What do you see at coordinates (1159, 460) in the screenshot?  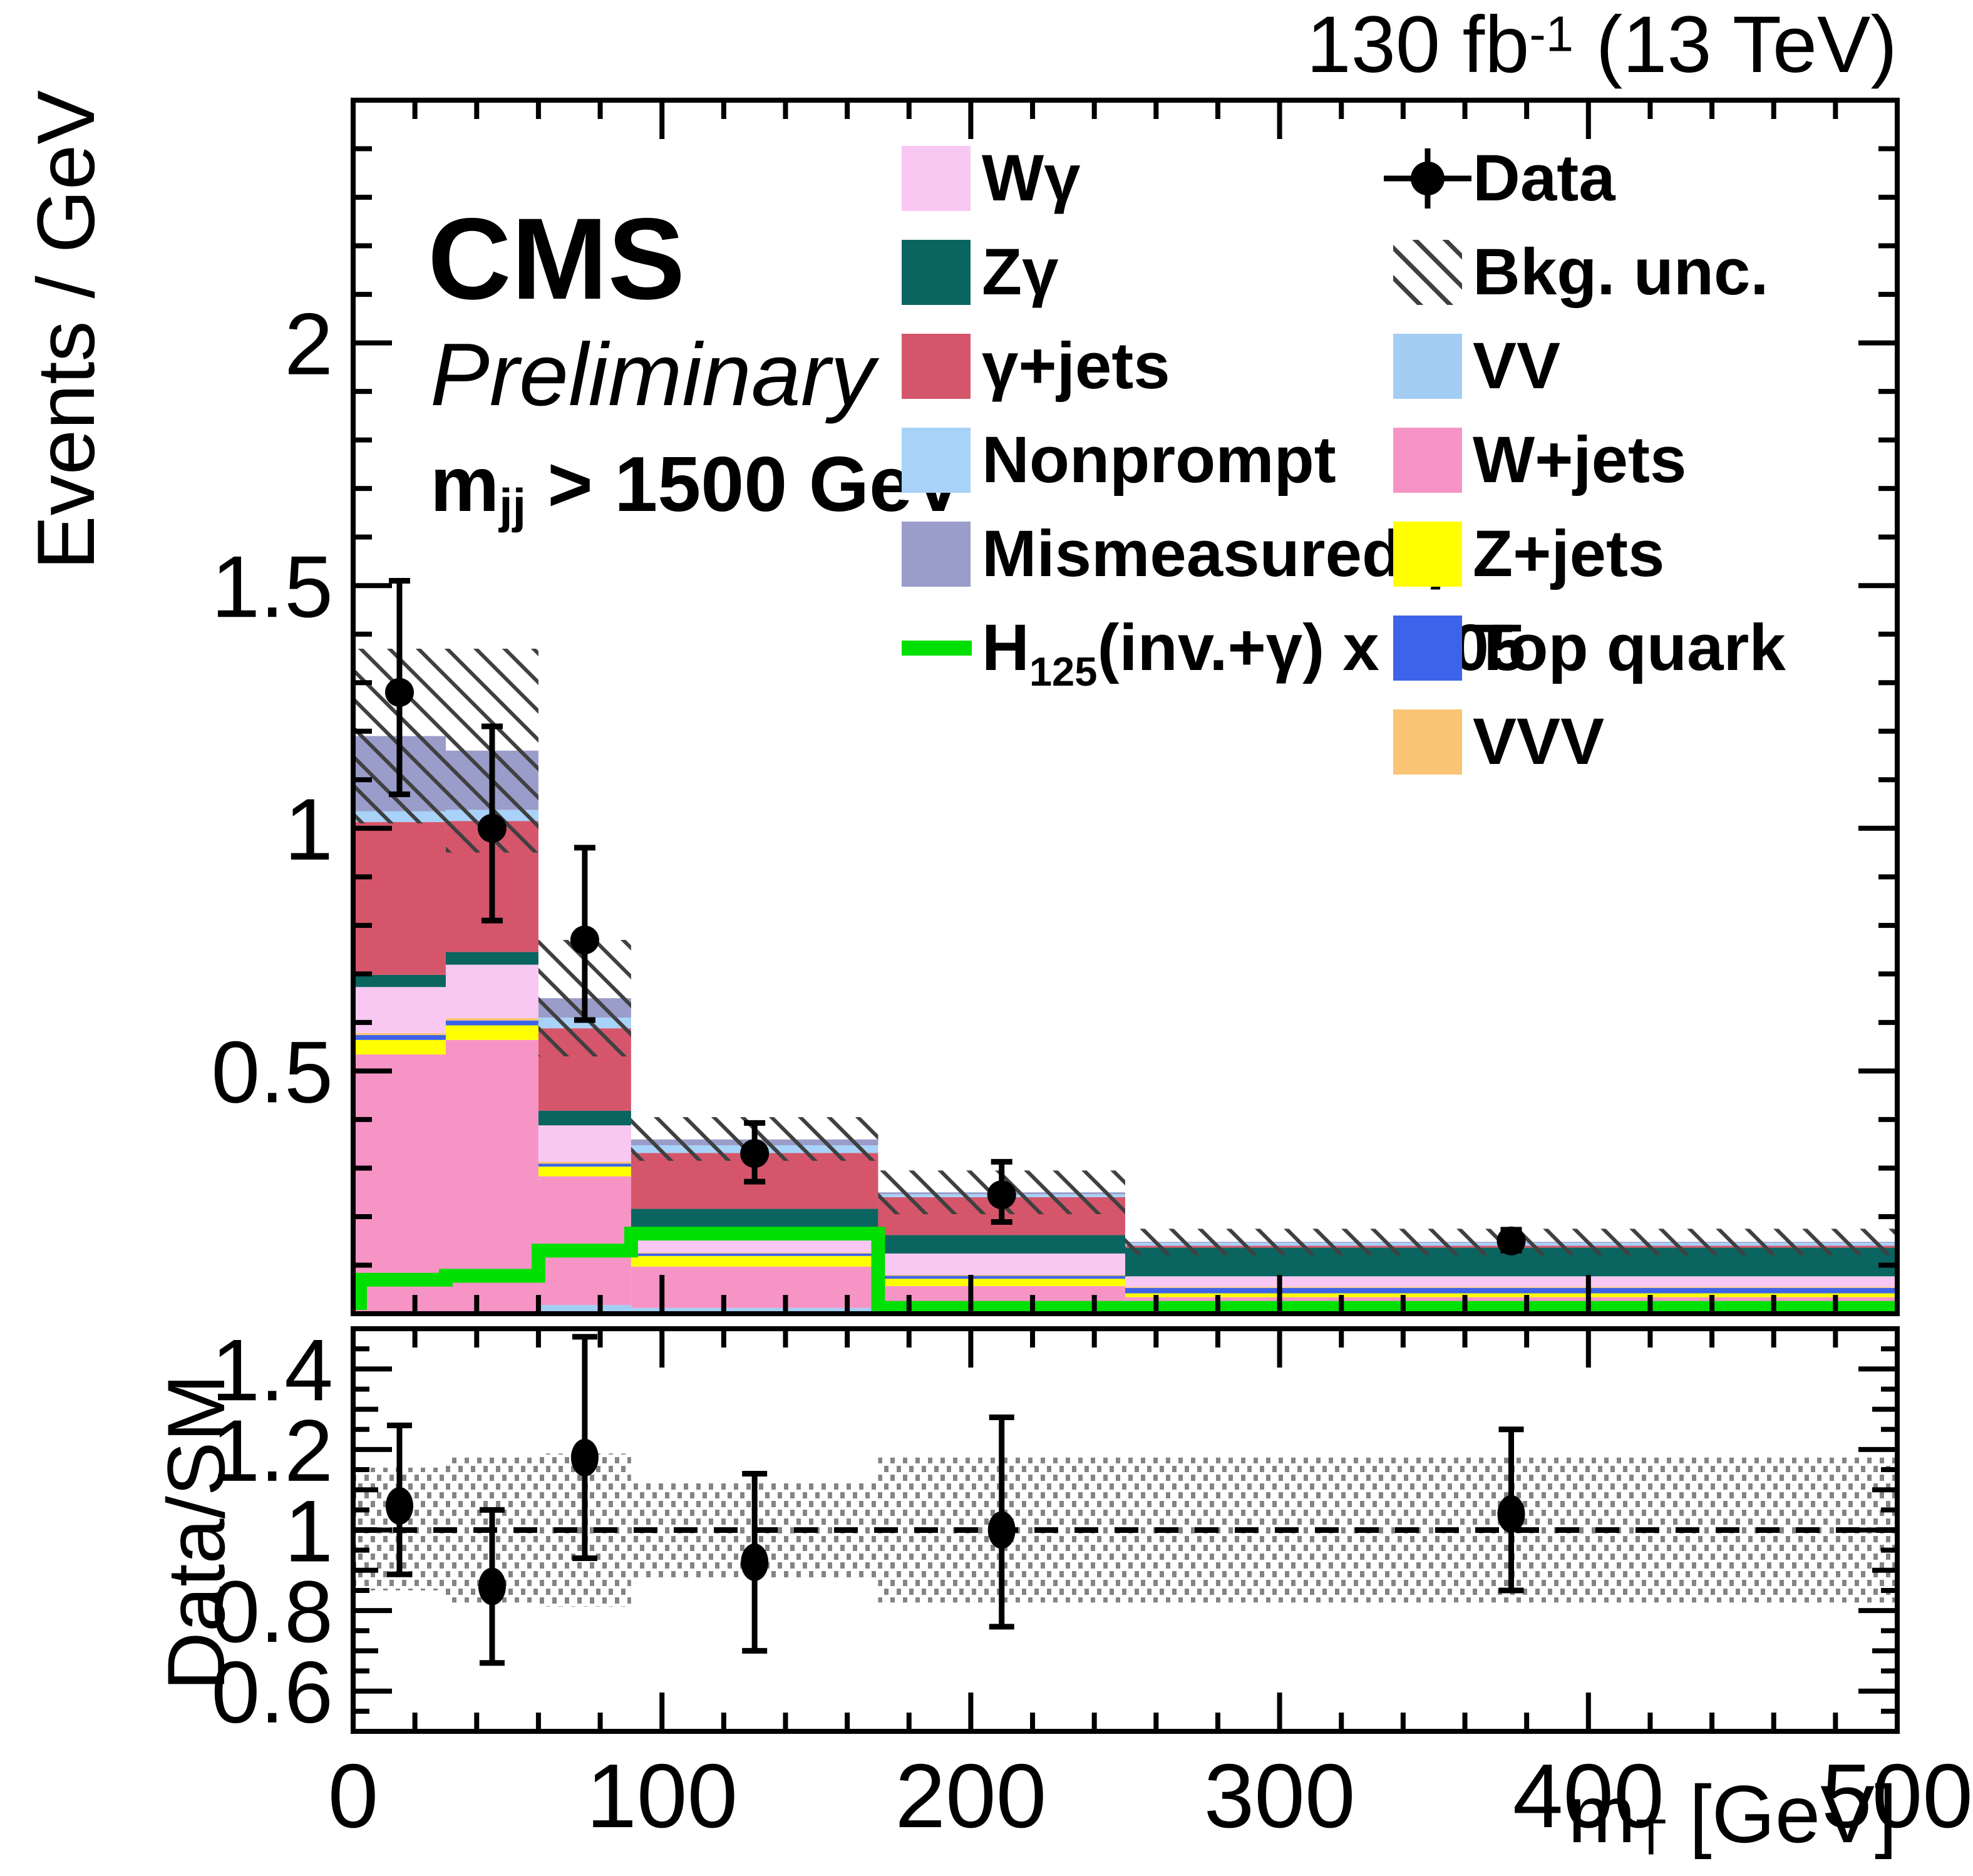 I see `legend-label-nonprompt: Nonprompt` at bounding box center [1159, 460].